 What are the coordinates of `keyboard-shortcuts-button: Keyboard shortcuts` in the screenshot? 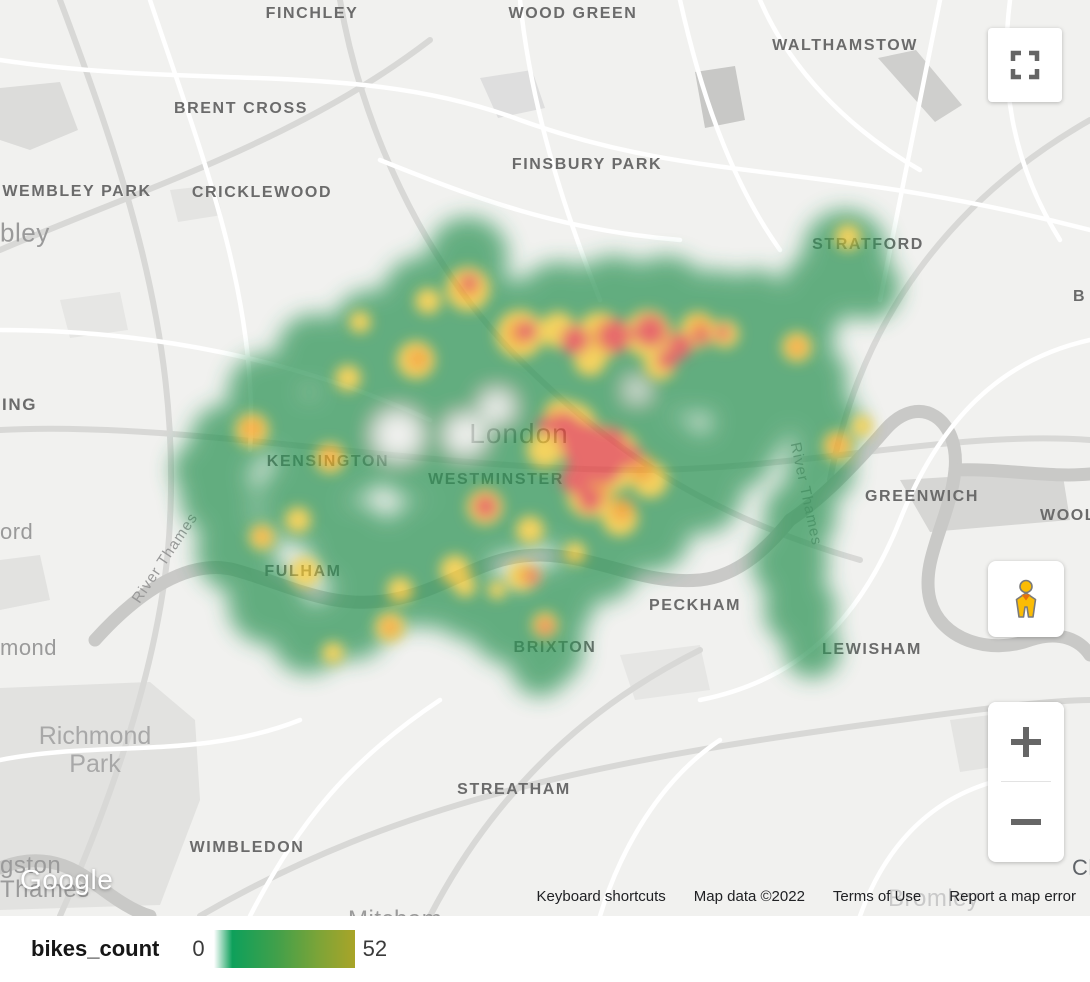 It's located at (601, 896).